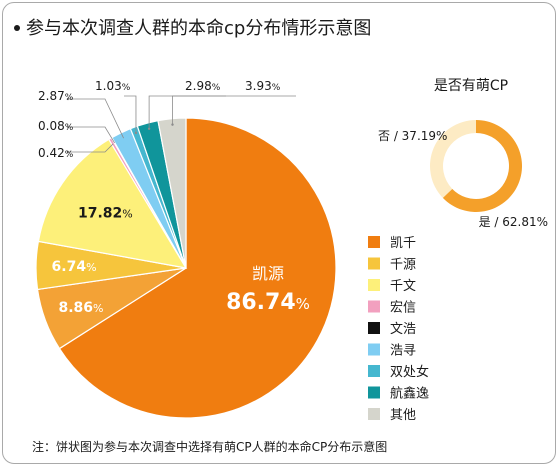 This screenshot has width=560, height=468. What do you see at coordinates (268, 302) in the screenshot?
I see `slice-label-0: 86.74%` at bounding box center [268, 302].